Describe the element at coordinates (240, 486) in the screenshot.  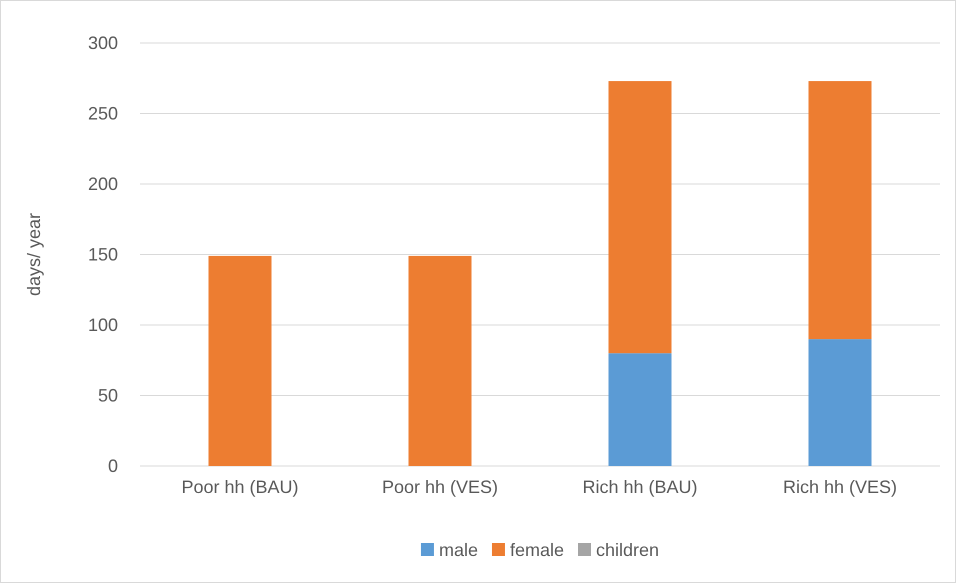
I see `x-tick-label: Poor hh (BAU)` at that location.